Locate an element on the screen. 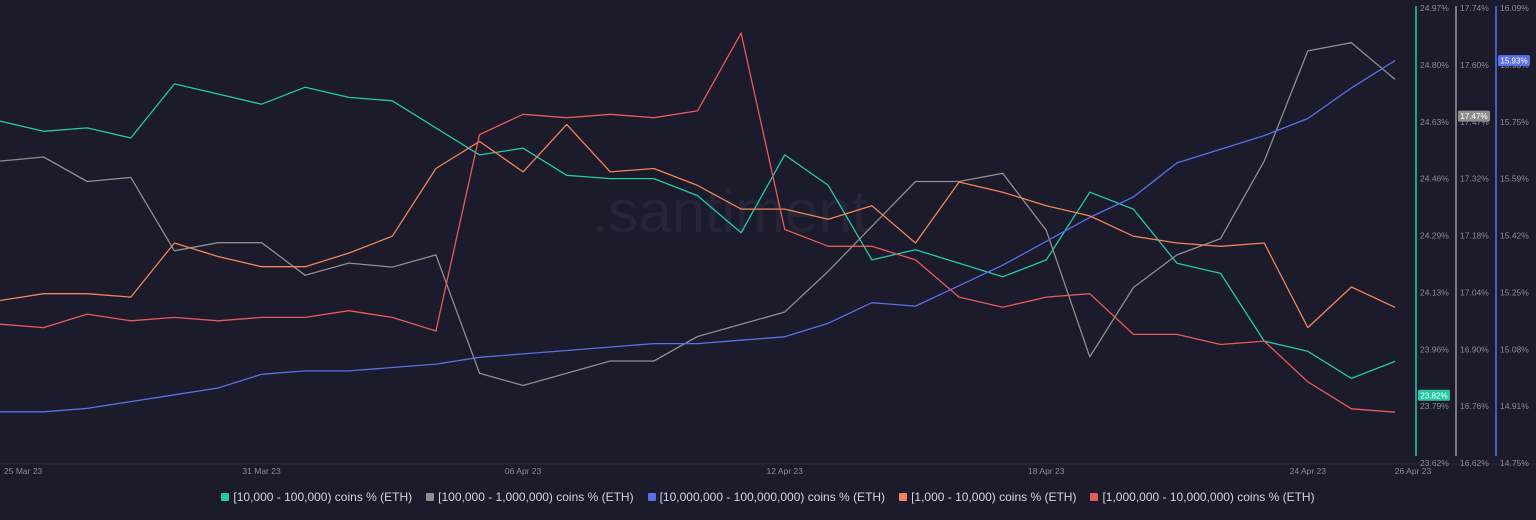 The height and width of the screenshot is (520, 1536). end-value-badge-0: 23.82% is located at coordinates (1434, 395).